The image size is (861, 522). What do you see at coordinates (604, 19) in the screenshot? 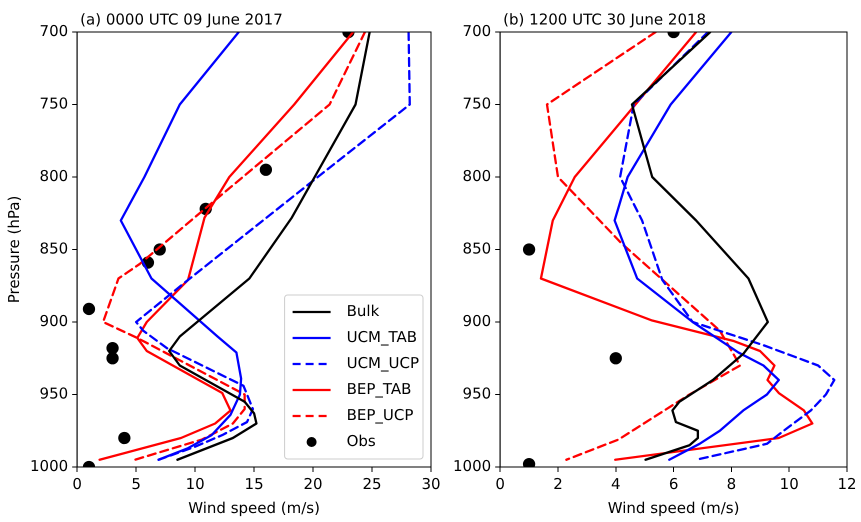
I see `chart-title: (b) 1200 UTC 30 June 2018` at bounding box center [604, 19].